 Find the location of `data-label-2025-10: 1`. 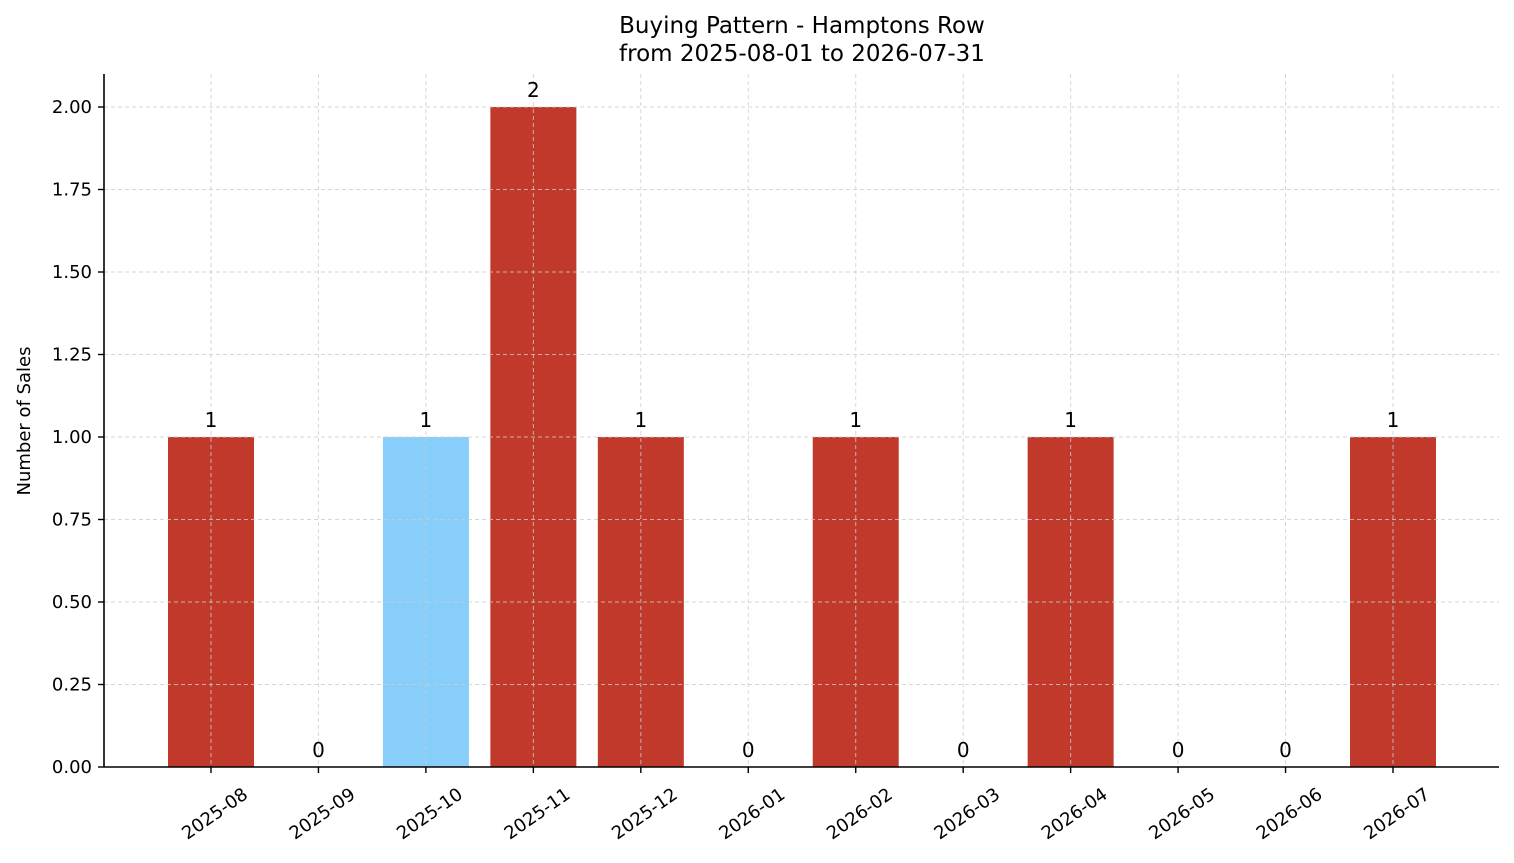

data-label-2025-10: 1 is located at coordinates (426, 420).